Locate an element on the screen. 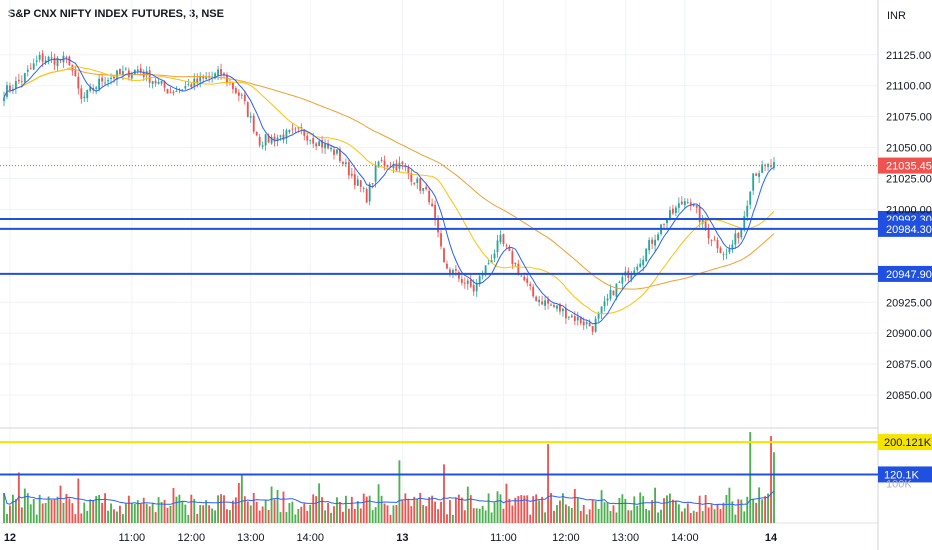 The width and height of the screenshot is (932, 550). volume-level-label: 120.1K is located at coordinates (902, 475).